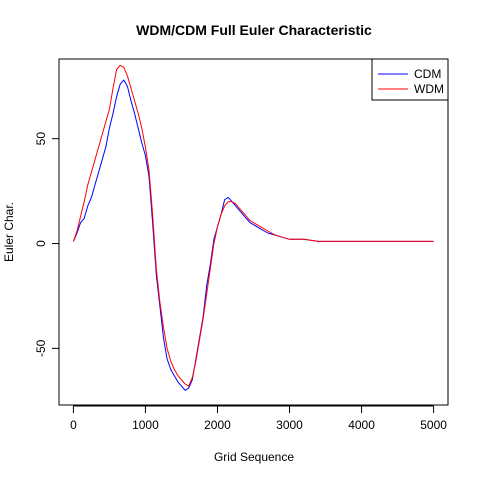 This screenshot has height=480, width=480. What do you see at coordinates (73, 425) in the screenshot?
I see `x-tick-label: 0` at bounding box center [73, 425].